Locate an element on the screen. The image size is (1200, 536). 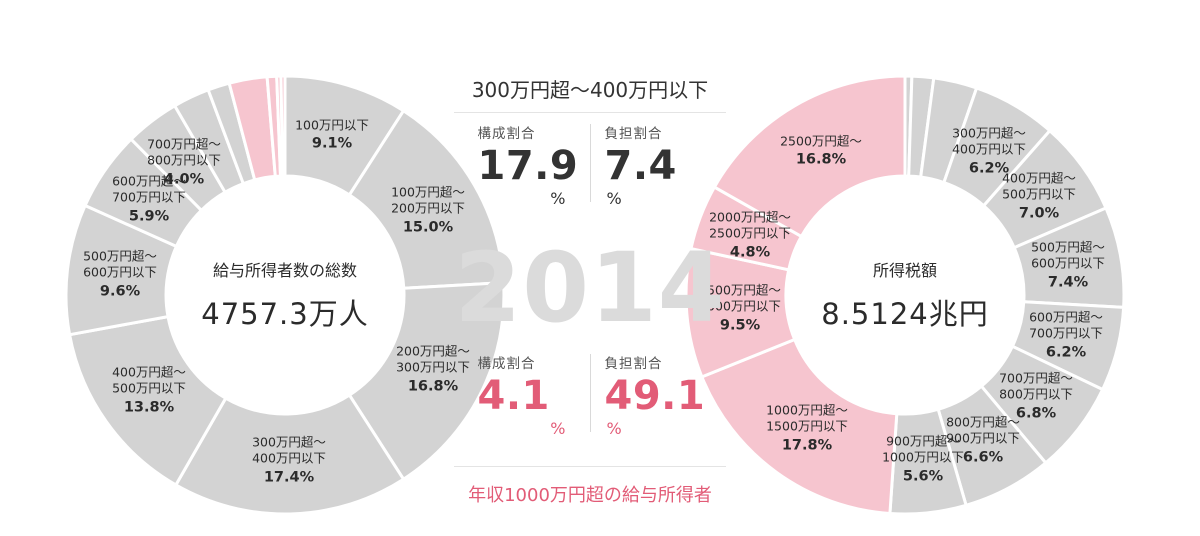
stat-value: 49.1 is located at coordinates (655, 396).